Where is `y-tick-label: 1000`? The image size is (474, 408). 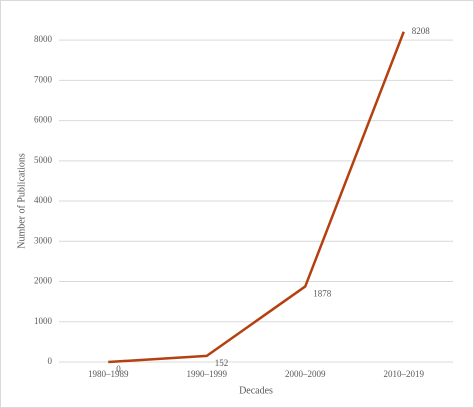 y-tick-label: 1000 is located at coordinates (43, 321).